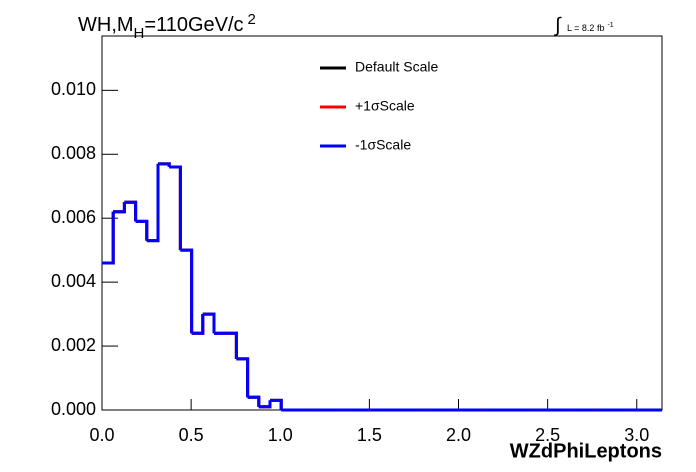 Image resolution: width=696 pixels, height=472 pixels. I want to click on lumi-sup: -1, so click(610, 25).